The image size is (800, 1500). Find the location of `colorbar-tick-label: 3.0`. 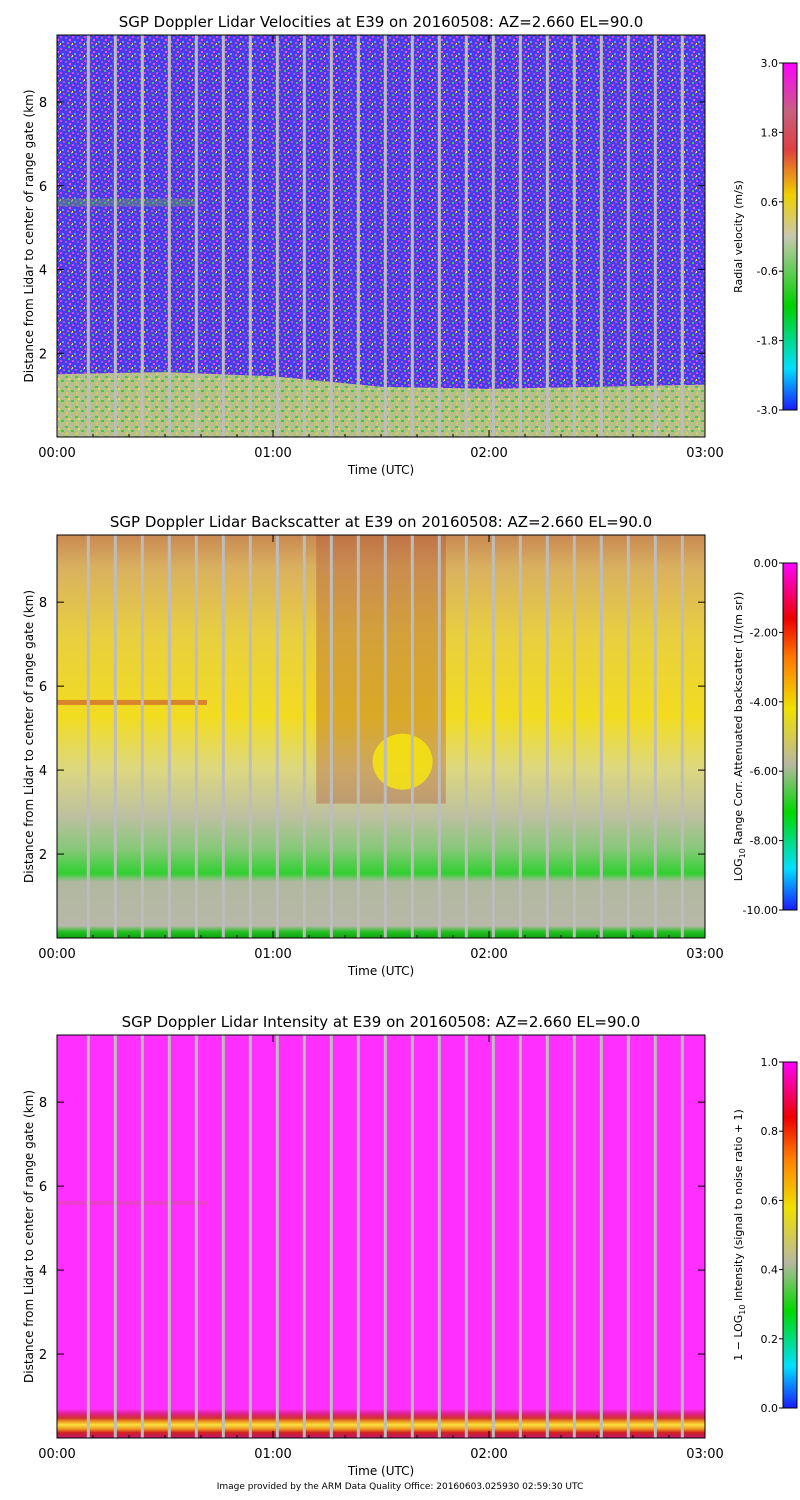

colorbar-tick-label: 3.0 is located at coordinates (770, 63).